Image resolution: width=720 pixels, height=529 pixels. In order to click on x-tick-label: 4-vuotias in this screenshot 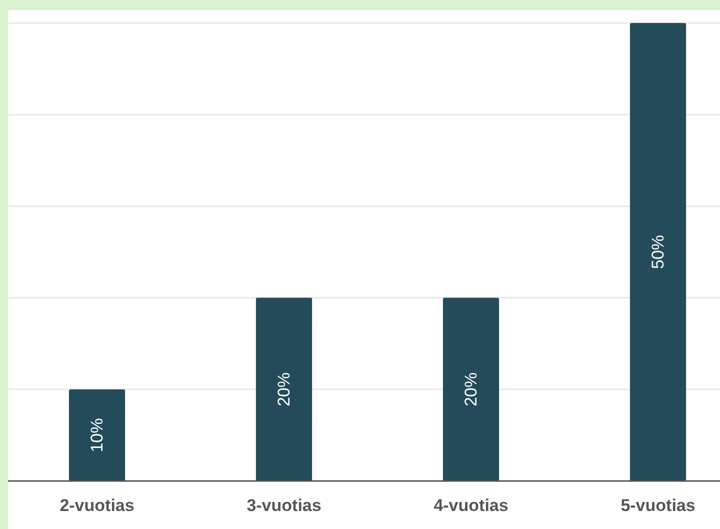, I will do `click(471, 506)`.